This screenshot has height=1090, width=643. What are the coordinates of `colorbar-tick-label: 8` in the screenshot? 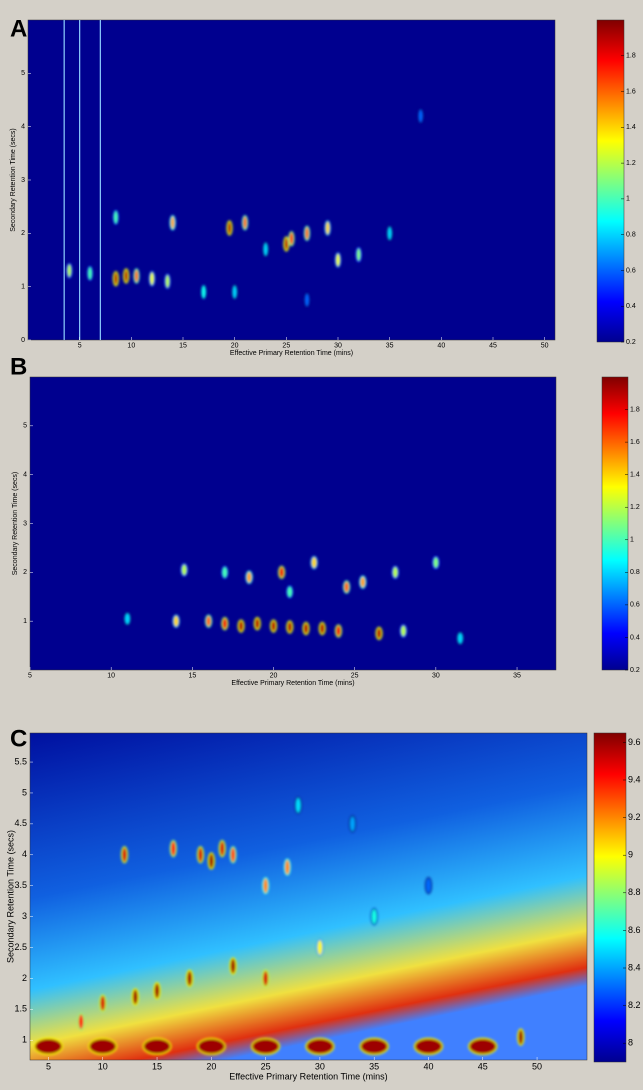 It's located at (630, 1043).